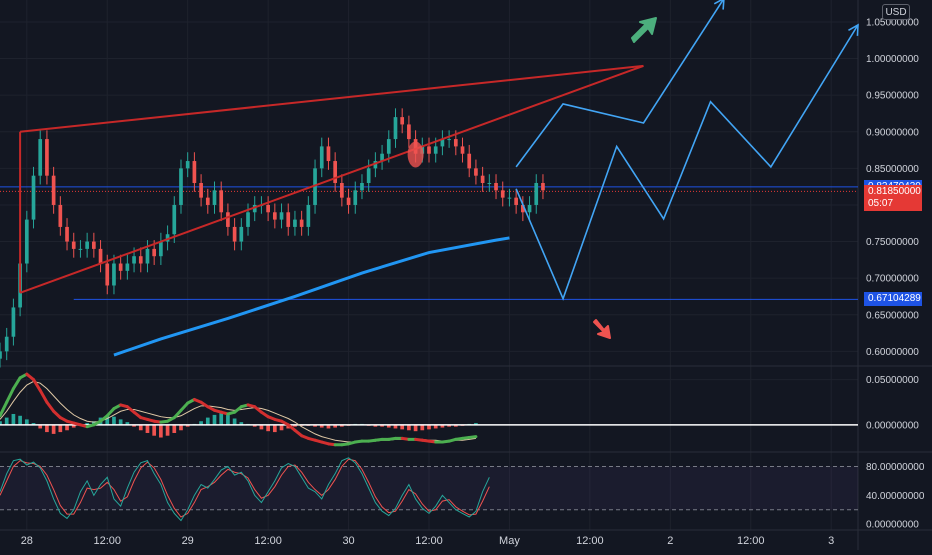  What do you see at coordinates (892, 22) in the screenshot?
I see `price-tick-label: 1.05000000` at bounding box center [892, 22].